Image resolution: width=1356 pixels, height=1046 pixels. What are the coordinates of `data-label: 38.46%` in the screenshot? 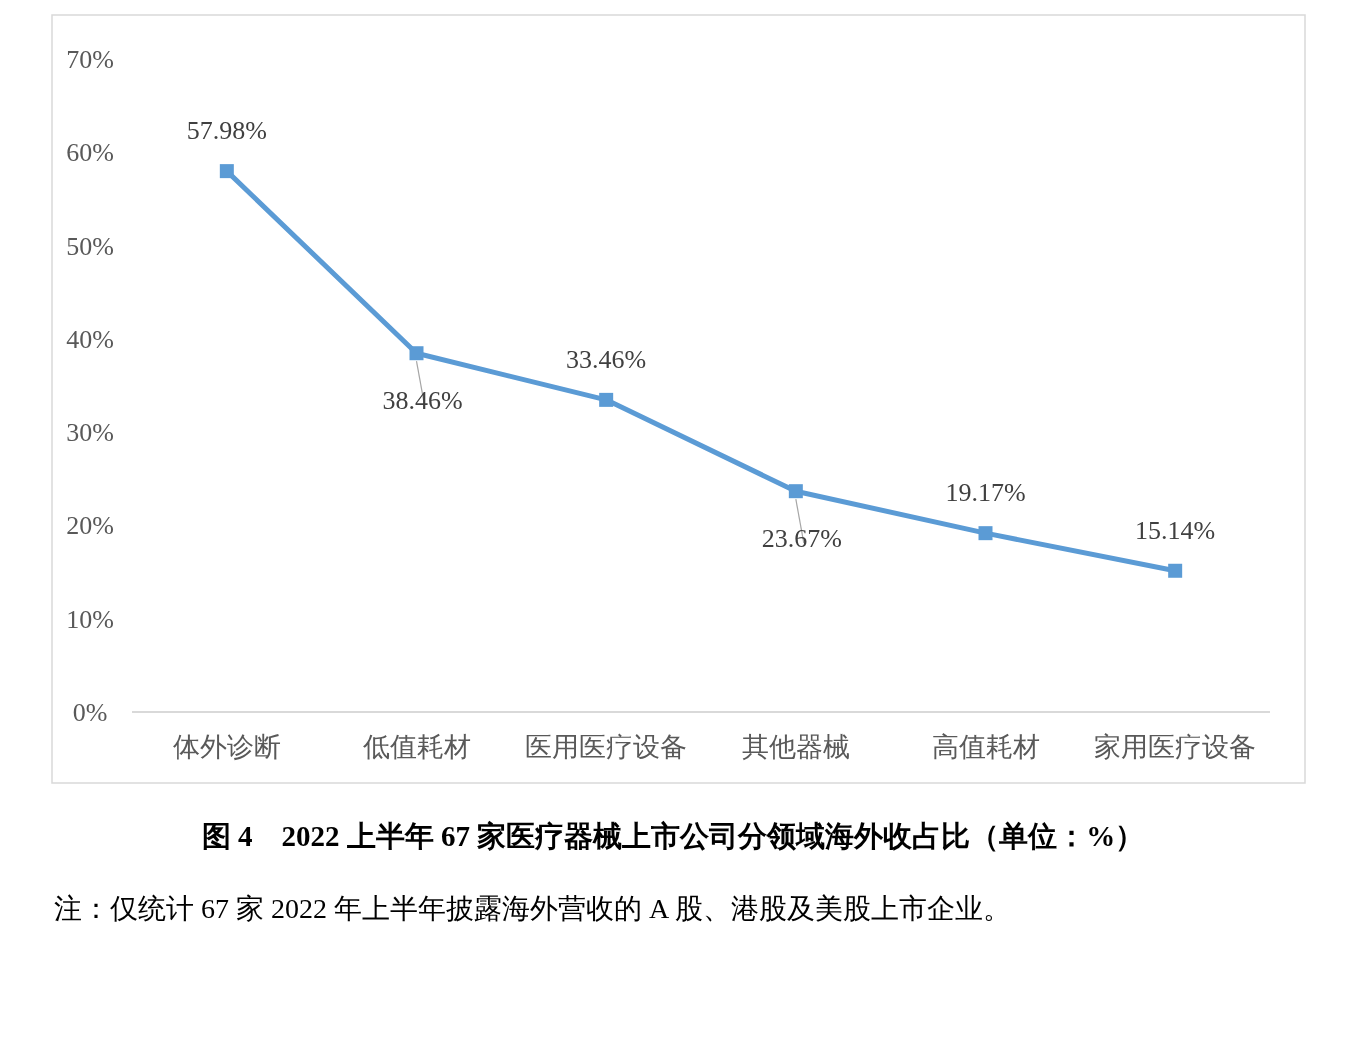 It's located at (422, 401).